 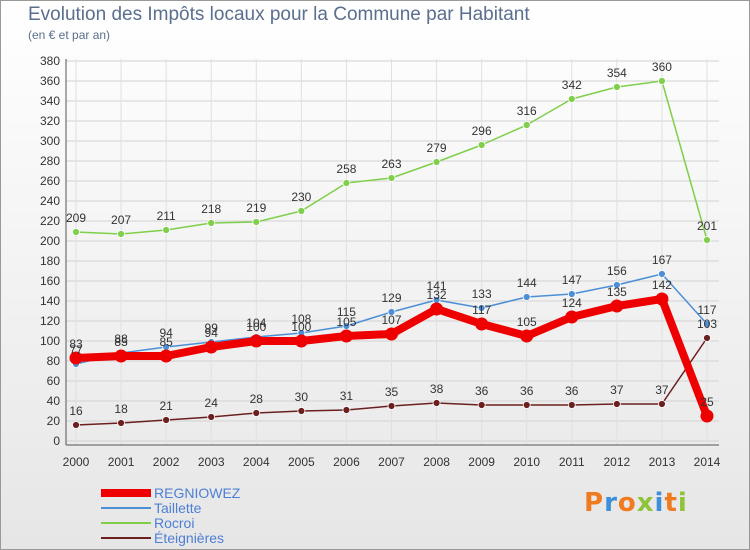 What do you see at coordinates (54, 421) in the screenshot?
I see `y-tick-label: 20` at bounding box center [54, 421].